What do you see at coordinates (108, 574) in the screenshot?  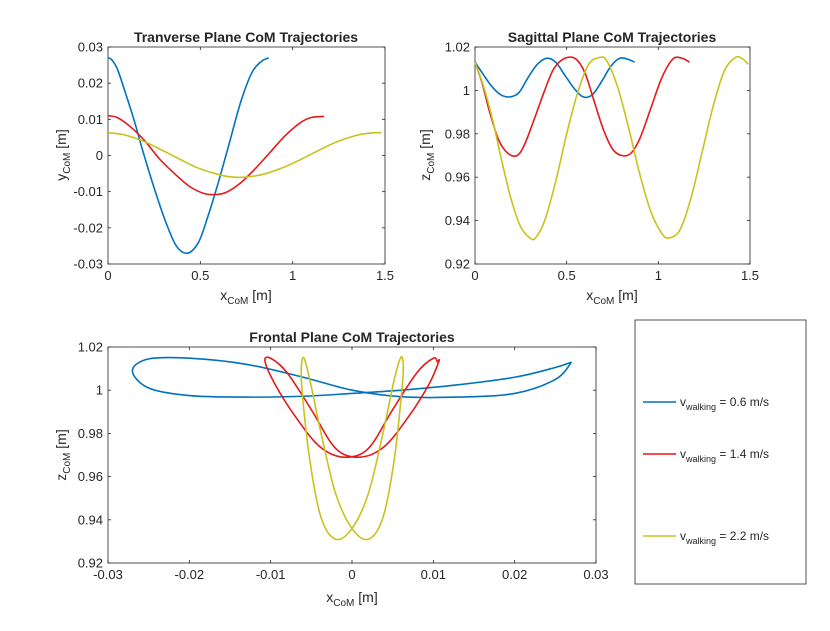 I see `x-tick-label: -0.03` at bounding box center [108, 574].